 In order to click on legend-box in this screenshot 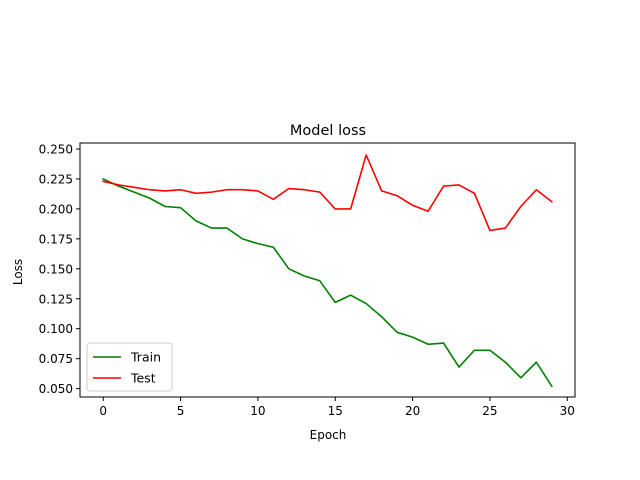, I will do `click(129, 367)`.